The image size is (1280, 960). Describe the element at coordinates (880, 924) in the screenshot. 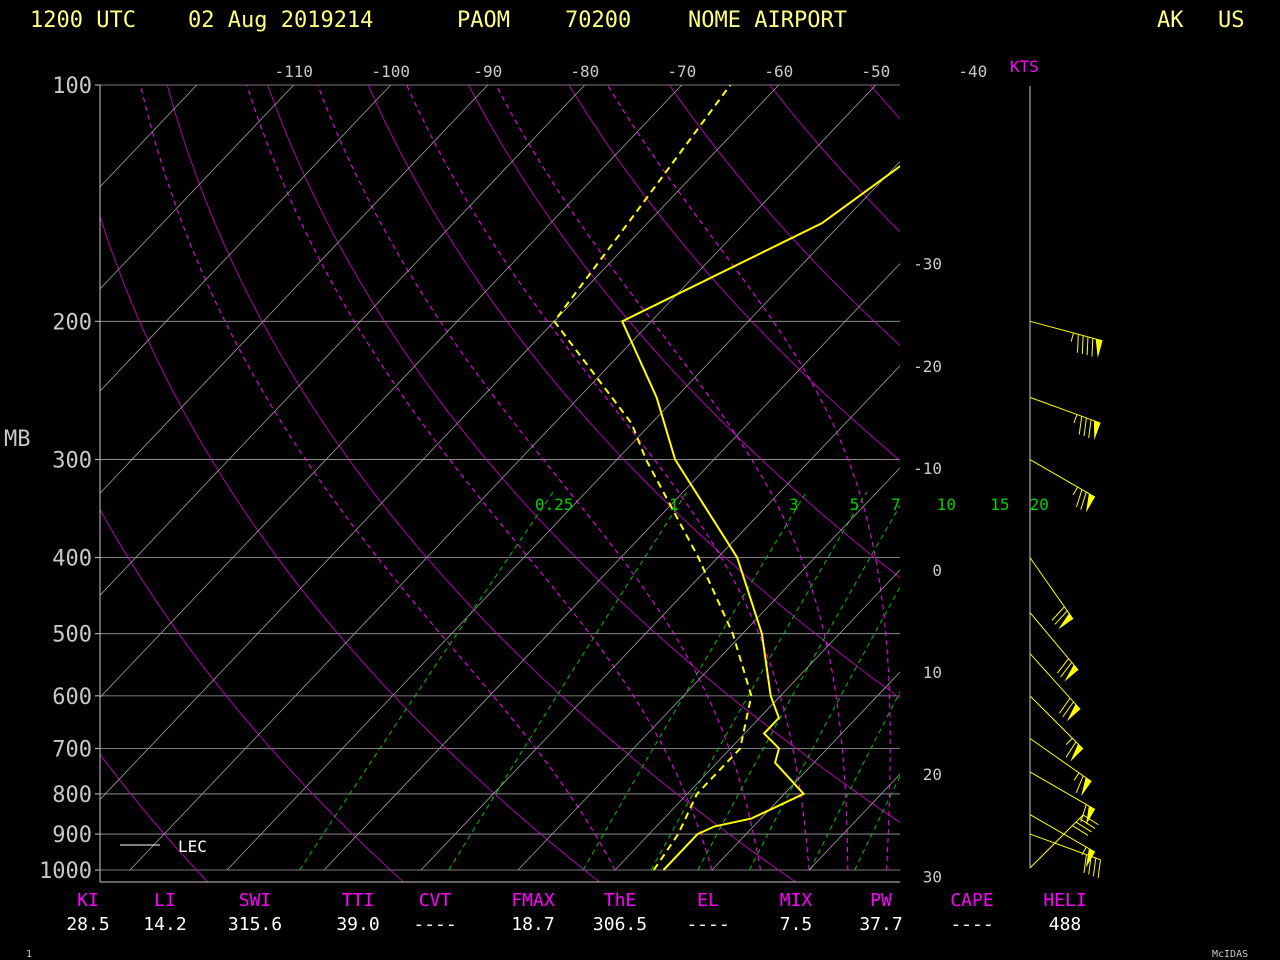

I see `index-value: 37.7` at that location.